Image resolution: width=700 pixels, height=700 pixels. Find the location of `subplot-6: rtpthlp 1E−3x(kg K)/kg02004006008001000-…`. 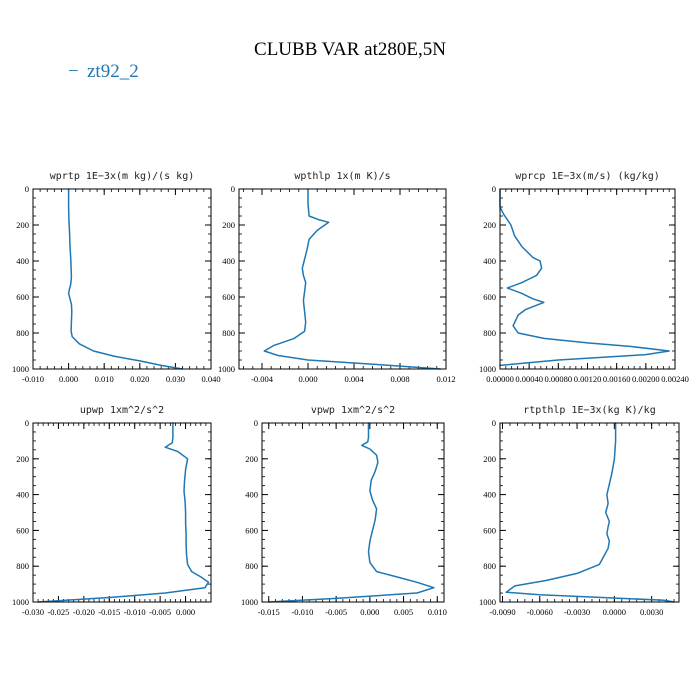

subplot-6: rtpthlp 1E−3x(kg K)/kg02004006008001000-… is located at coordinates (579, 511).